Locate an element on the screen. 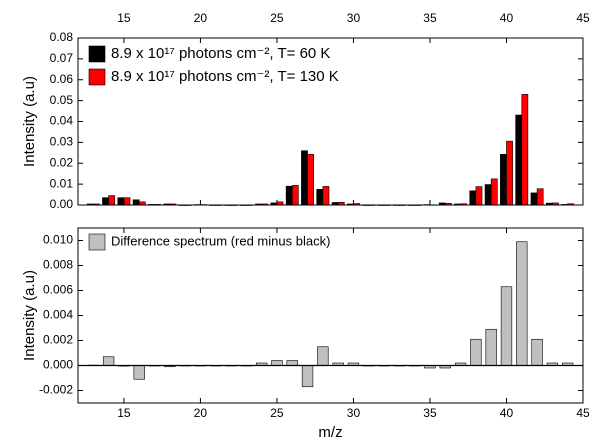  y-tick-label: 0.08 is located at coordinates (62, 37).